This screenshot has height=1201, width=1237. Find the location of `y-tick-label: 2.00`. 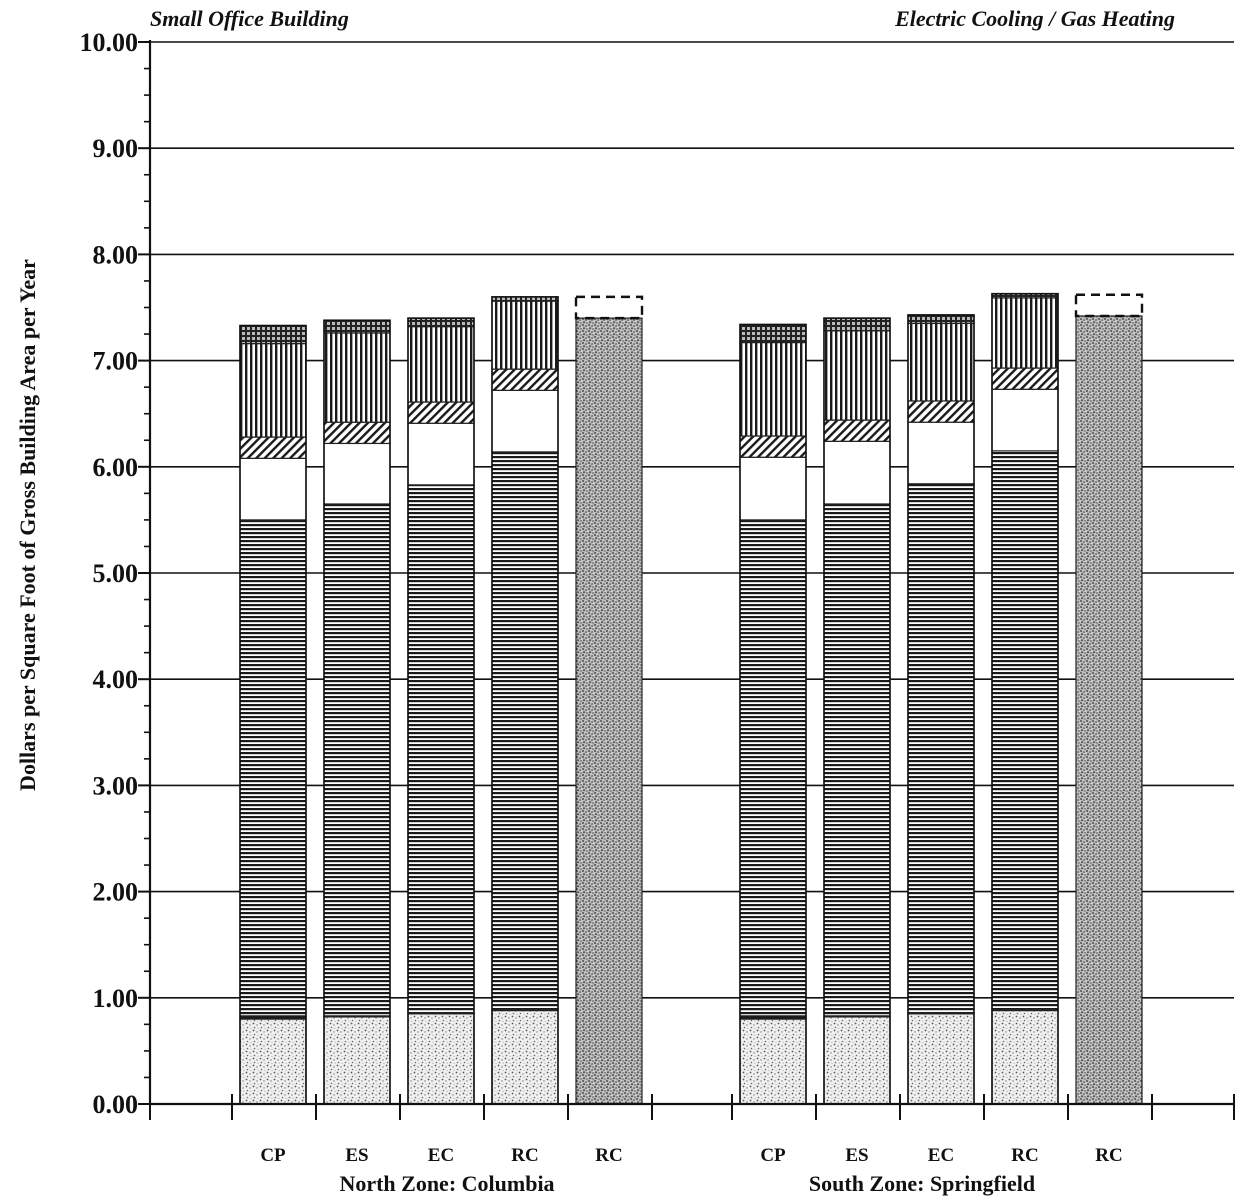

y-tick-label: 2.00 is located at coordinates (116, 892).